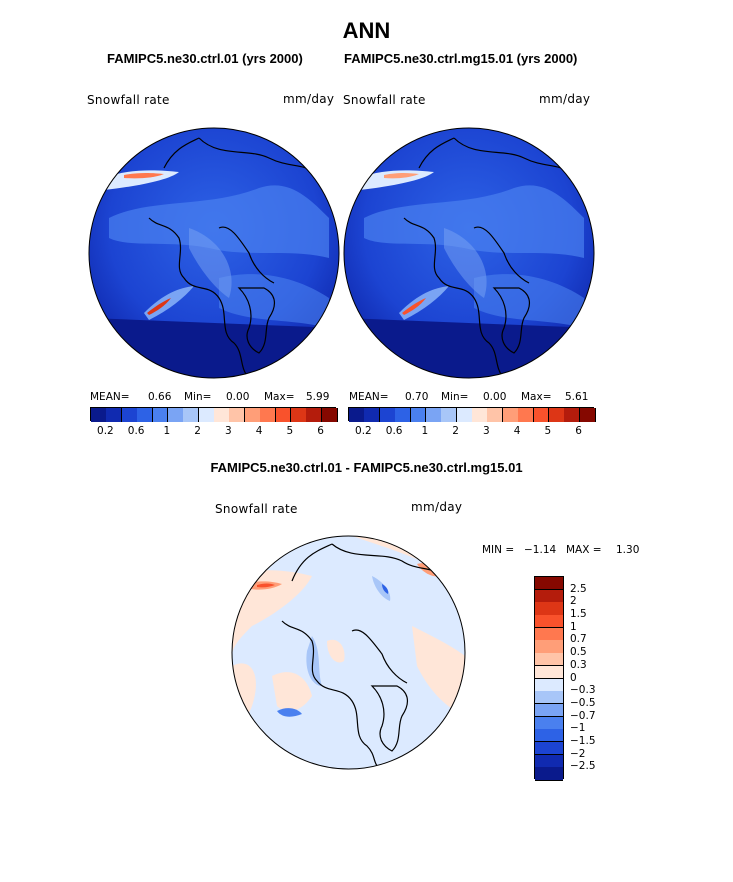  I want to click on panel1-colorbar-ticks: 0.2 0.6 1 2 3 4 5 6, so click(213, 432).